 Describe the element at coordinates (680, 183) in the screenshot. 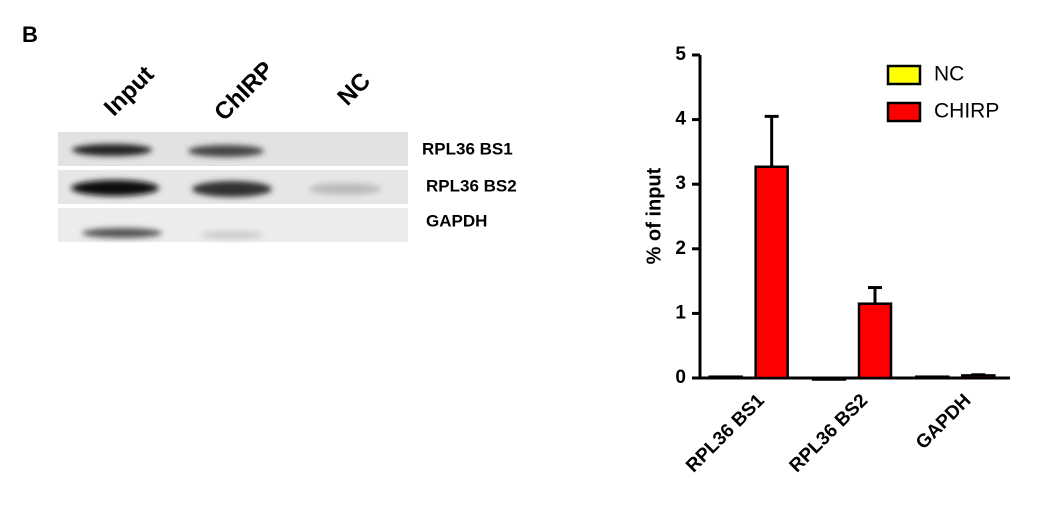

I see `y-tick-label: 3` at that location.